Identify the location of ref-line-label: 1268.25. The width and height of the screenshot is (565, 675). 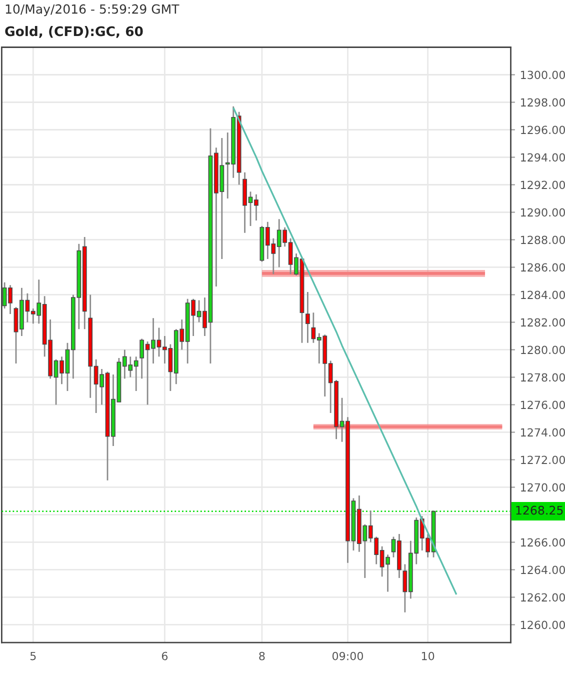
(539, 510).